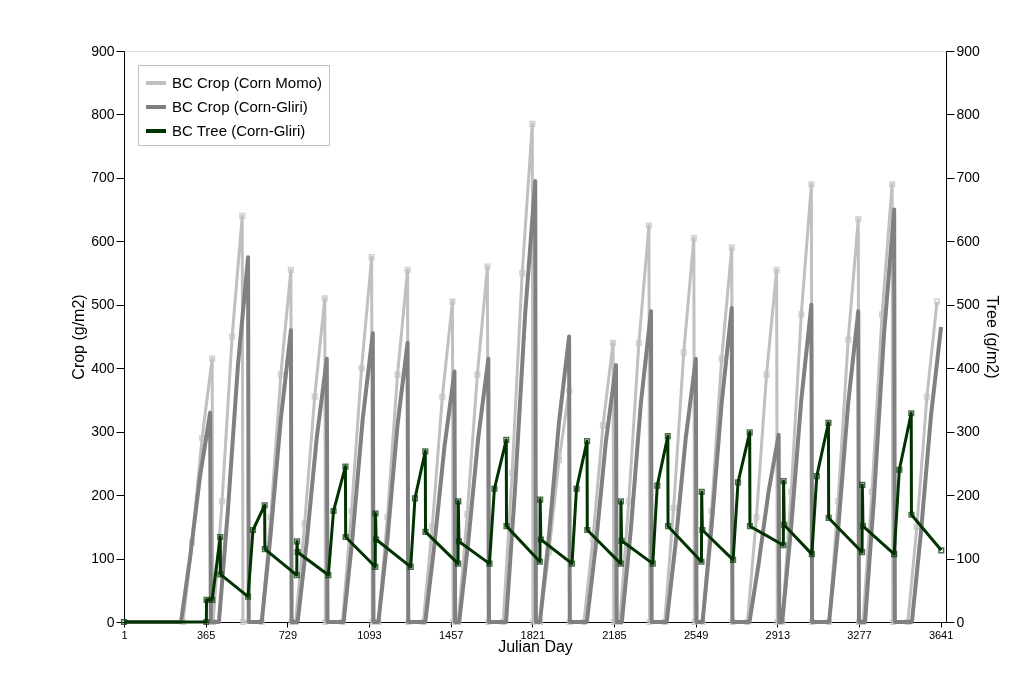 The width and height of the screenshot is (1035, 682). What do you see at coordinates (992, 337) in the screenshot?
I see `y2-axis-title: Tree (g/m2)` at bounding box center [992, 337].